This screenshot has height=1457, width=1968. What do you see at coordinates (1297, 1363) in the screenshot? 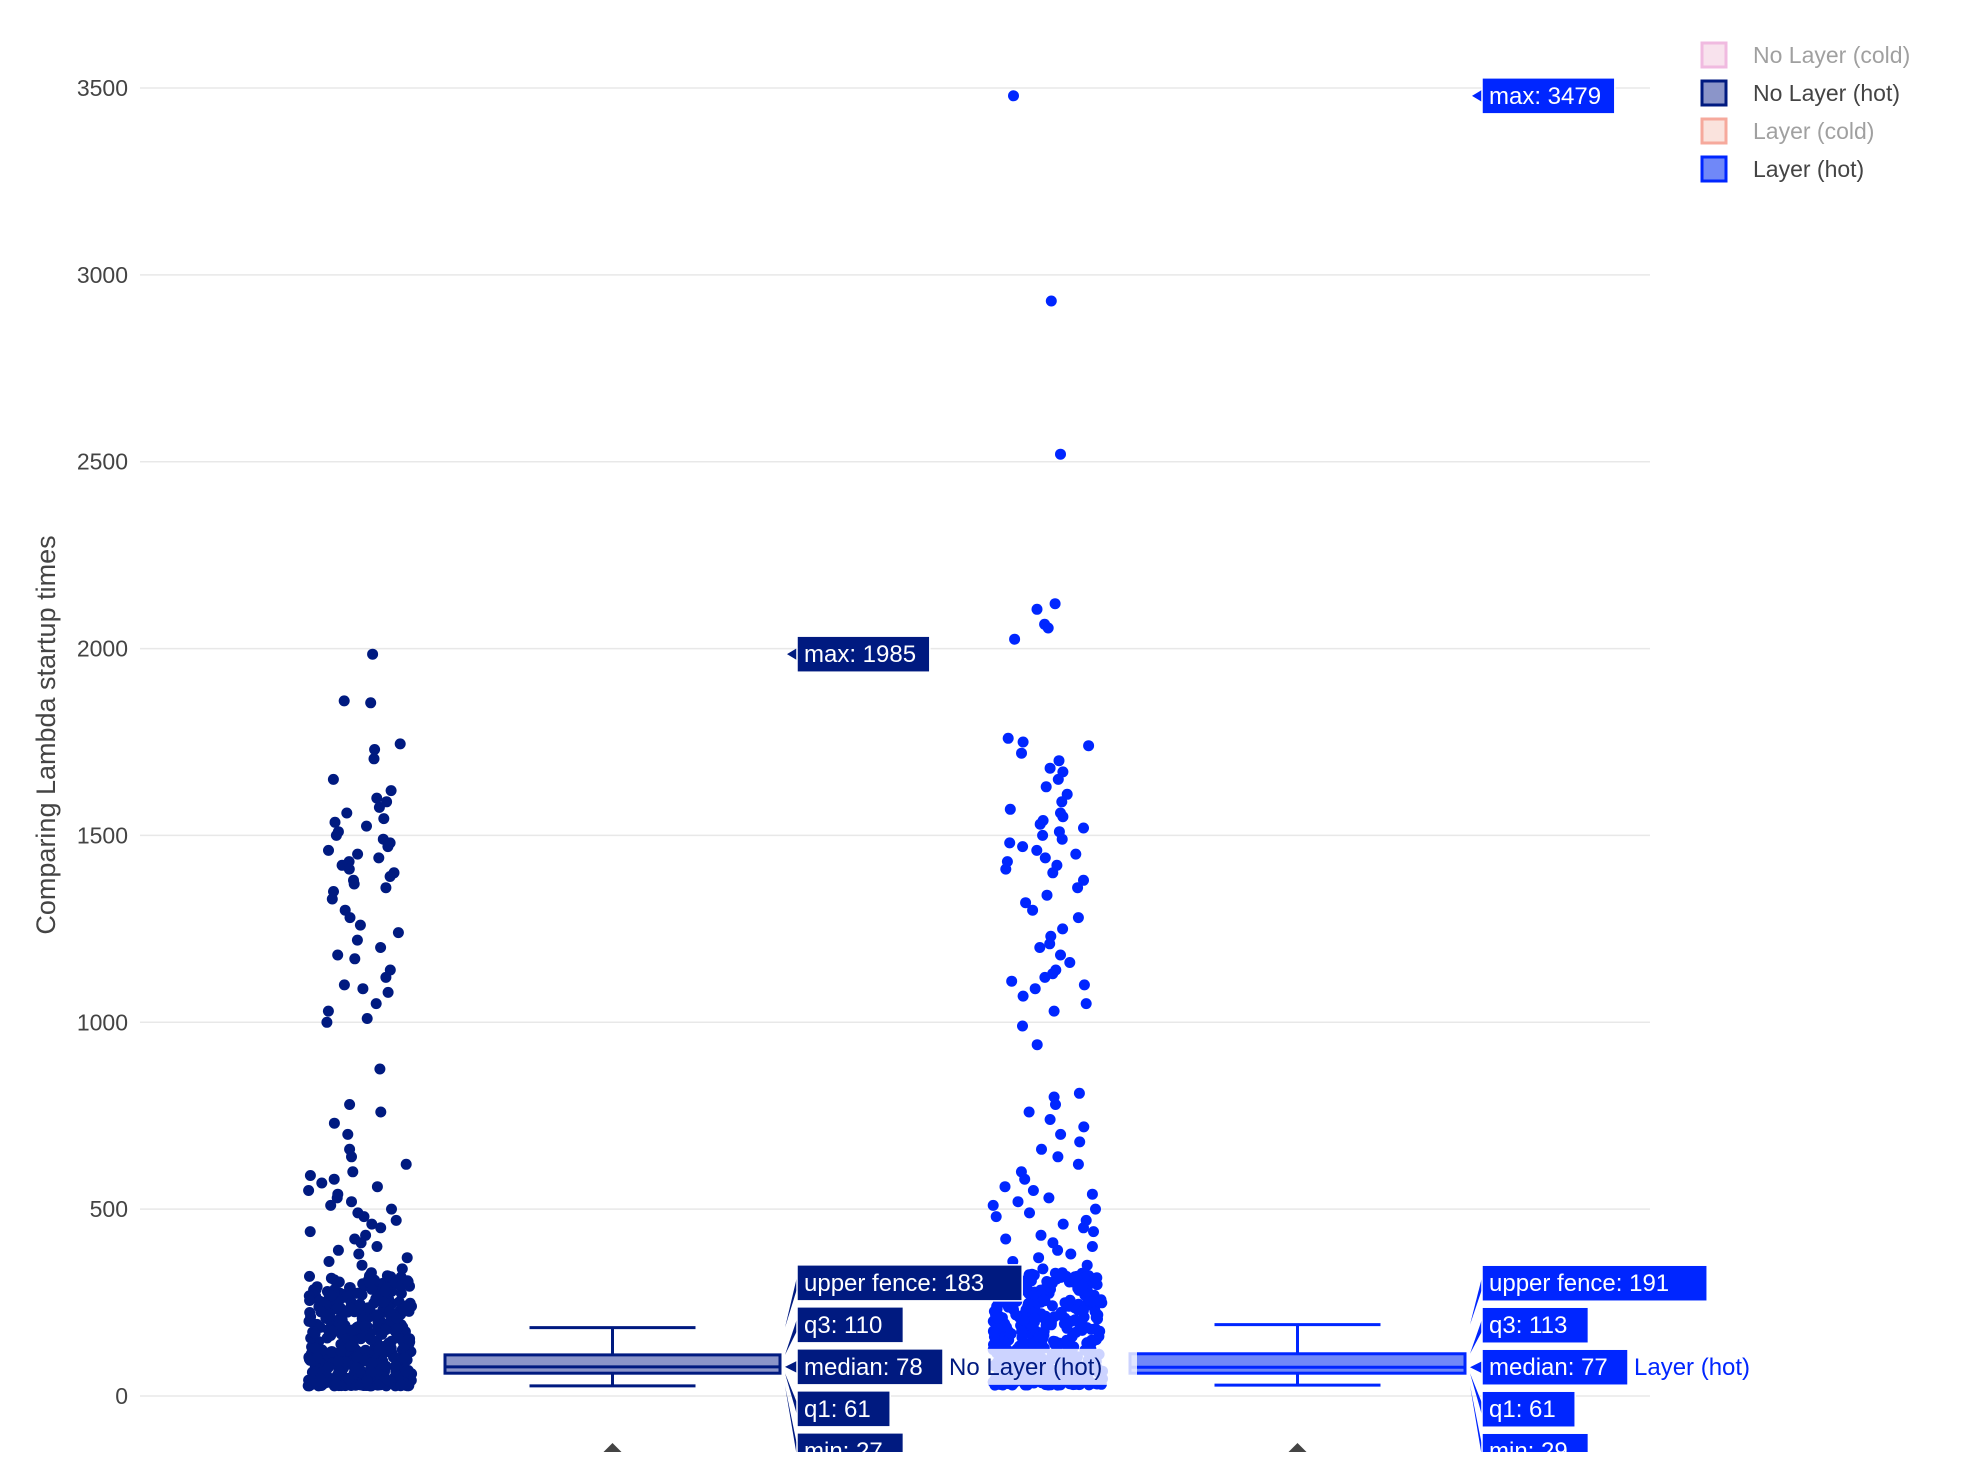
I see `iqr-box` at bounding box center [1297, 1363].